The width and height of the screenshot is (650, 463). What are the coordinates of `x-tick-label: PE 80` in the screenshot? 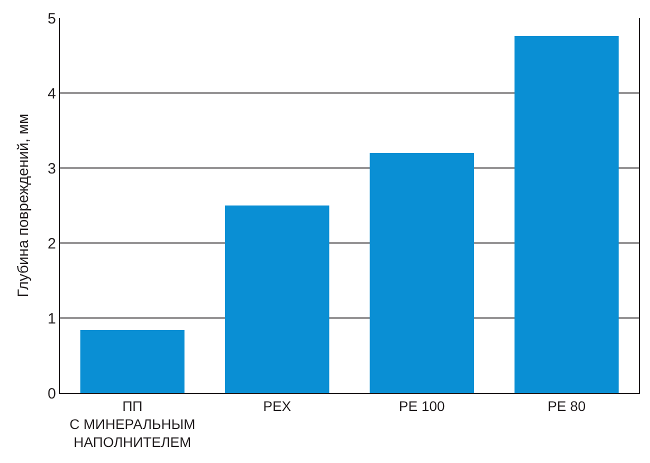 It's located at (567, 406).